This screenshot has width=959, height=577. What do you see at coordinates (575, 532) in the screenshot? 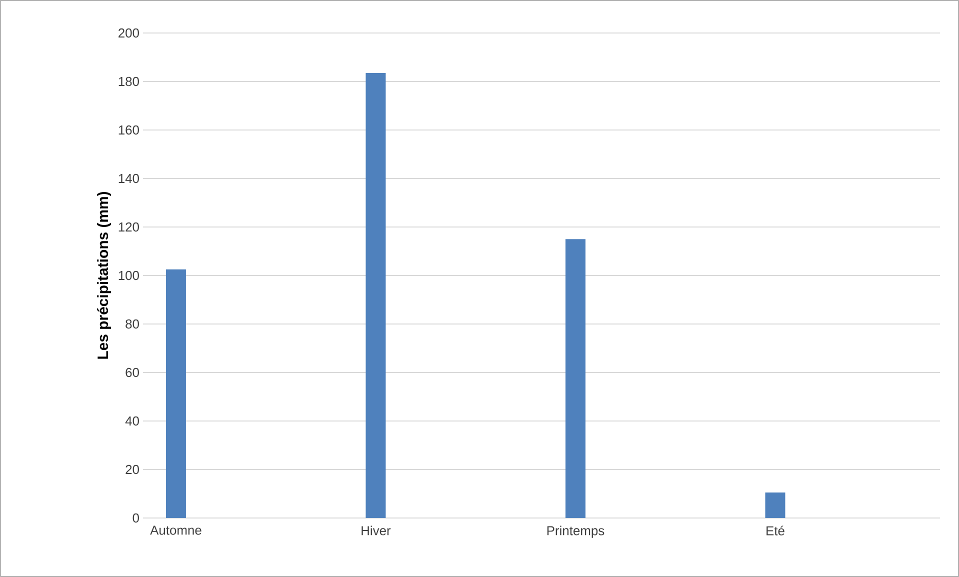
I see `x-tick-label: Printemps` at bounding box center [575, 532].